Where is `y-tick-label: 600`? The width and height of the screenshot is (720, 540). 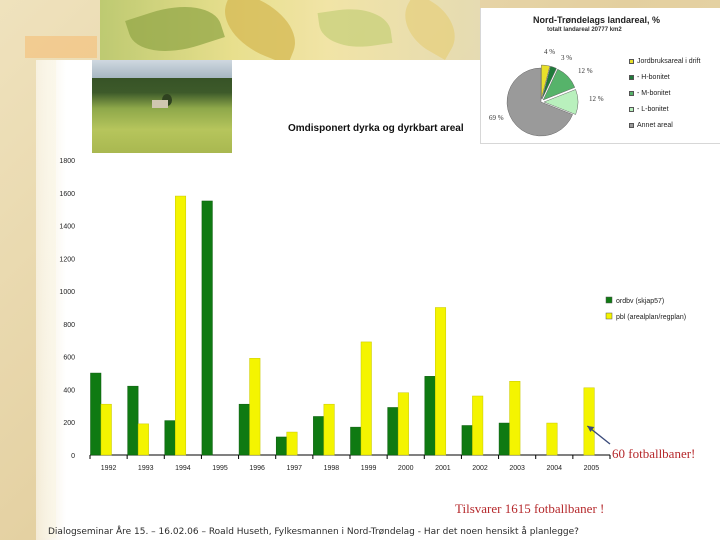 y-tick-label: 600 is located at coordinates (69, 358).